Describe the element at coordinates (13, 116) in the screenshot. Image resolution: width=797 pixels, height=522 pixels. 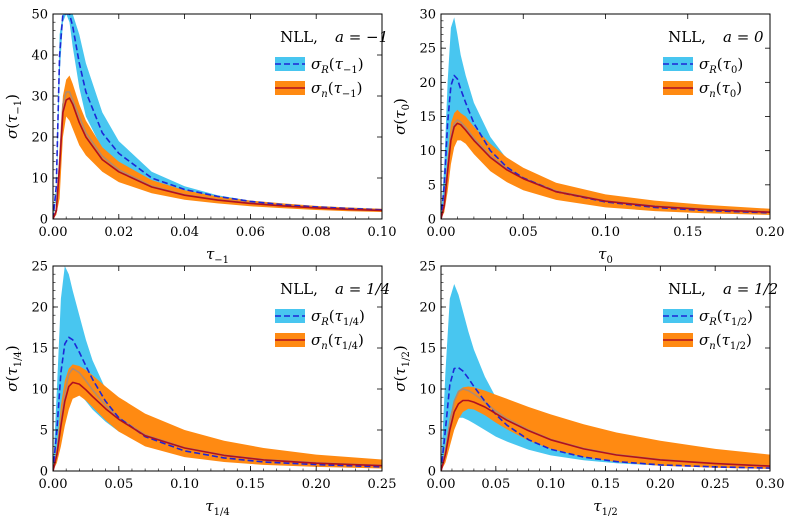
I see `y-axis-label: σ(τ−1)` at that location.